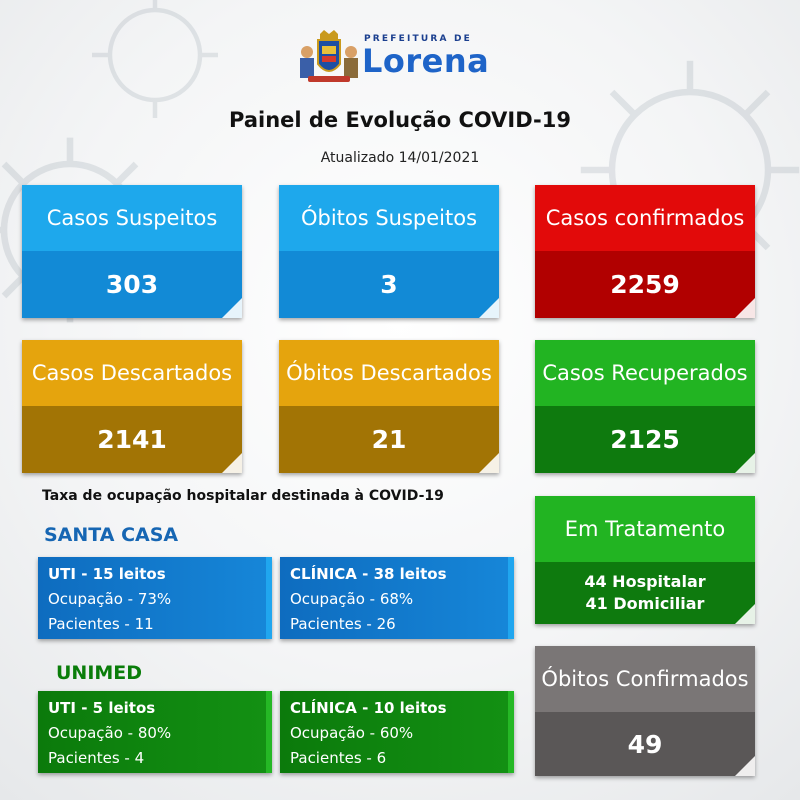 This screenshot has width=800, height=800. Describe the element at coordinates (132, 284) in the screenshot. I see `card-value: 303` at that location.